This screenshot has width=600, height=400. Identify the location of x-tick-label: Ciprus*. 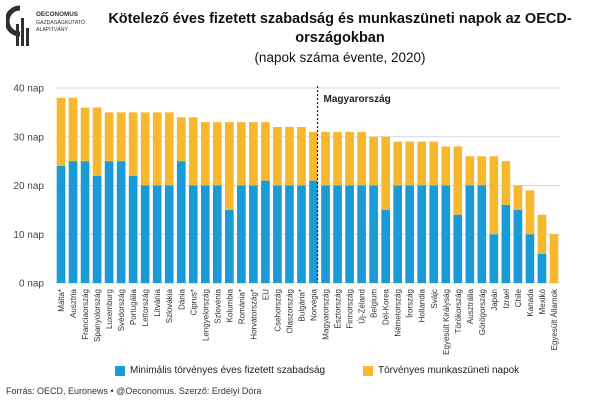
(193, 302).